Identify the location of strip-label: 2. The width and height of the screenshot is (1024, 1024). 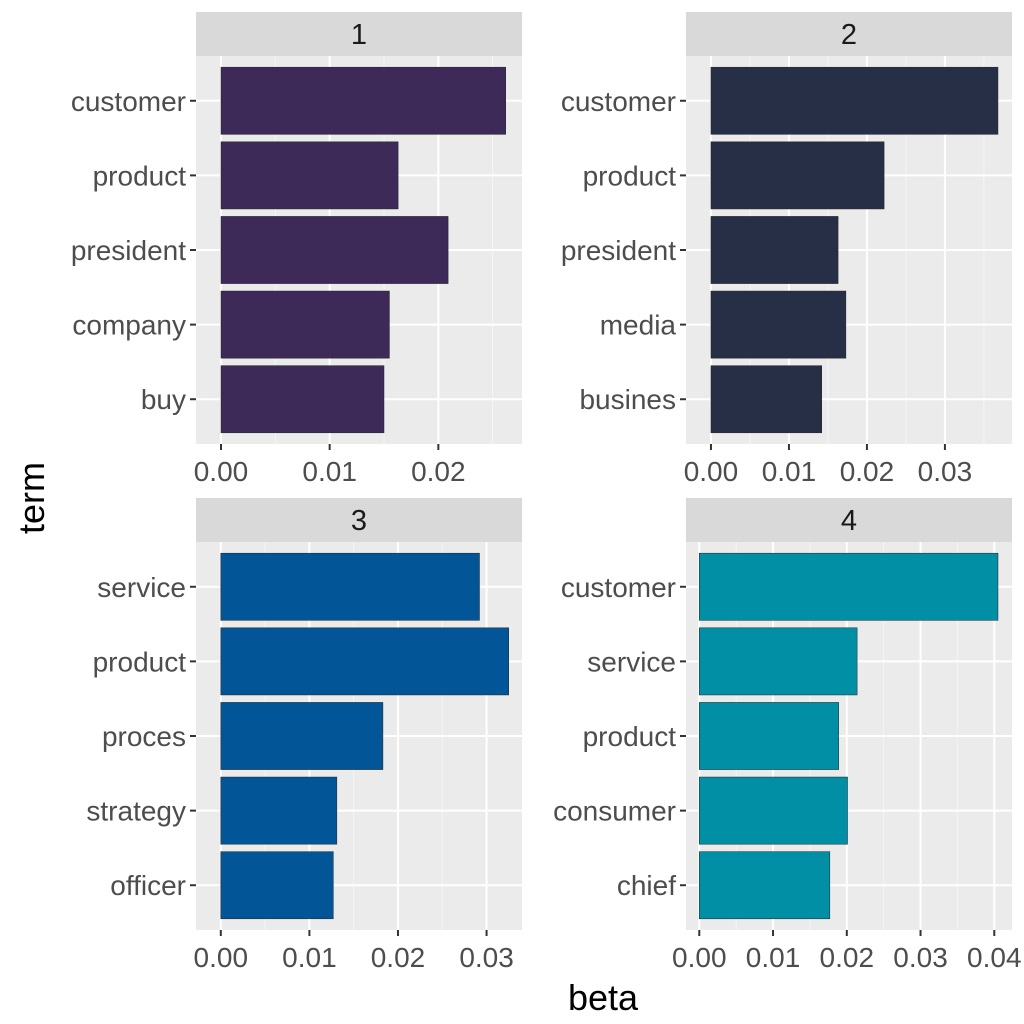
(849, 35).